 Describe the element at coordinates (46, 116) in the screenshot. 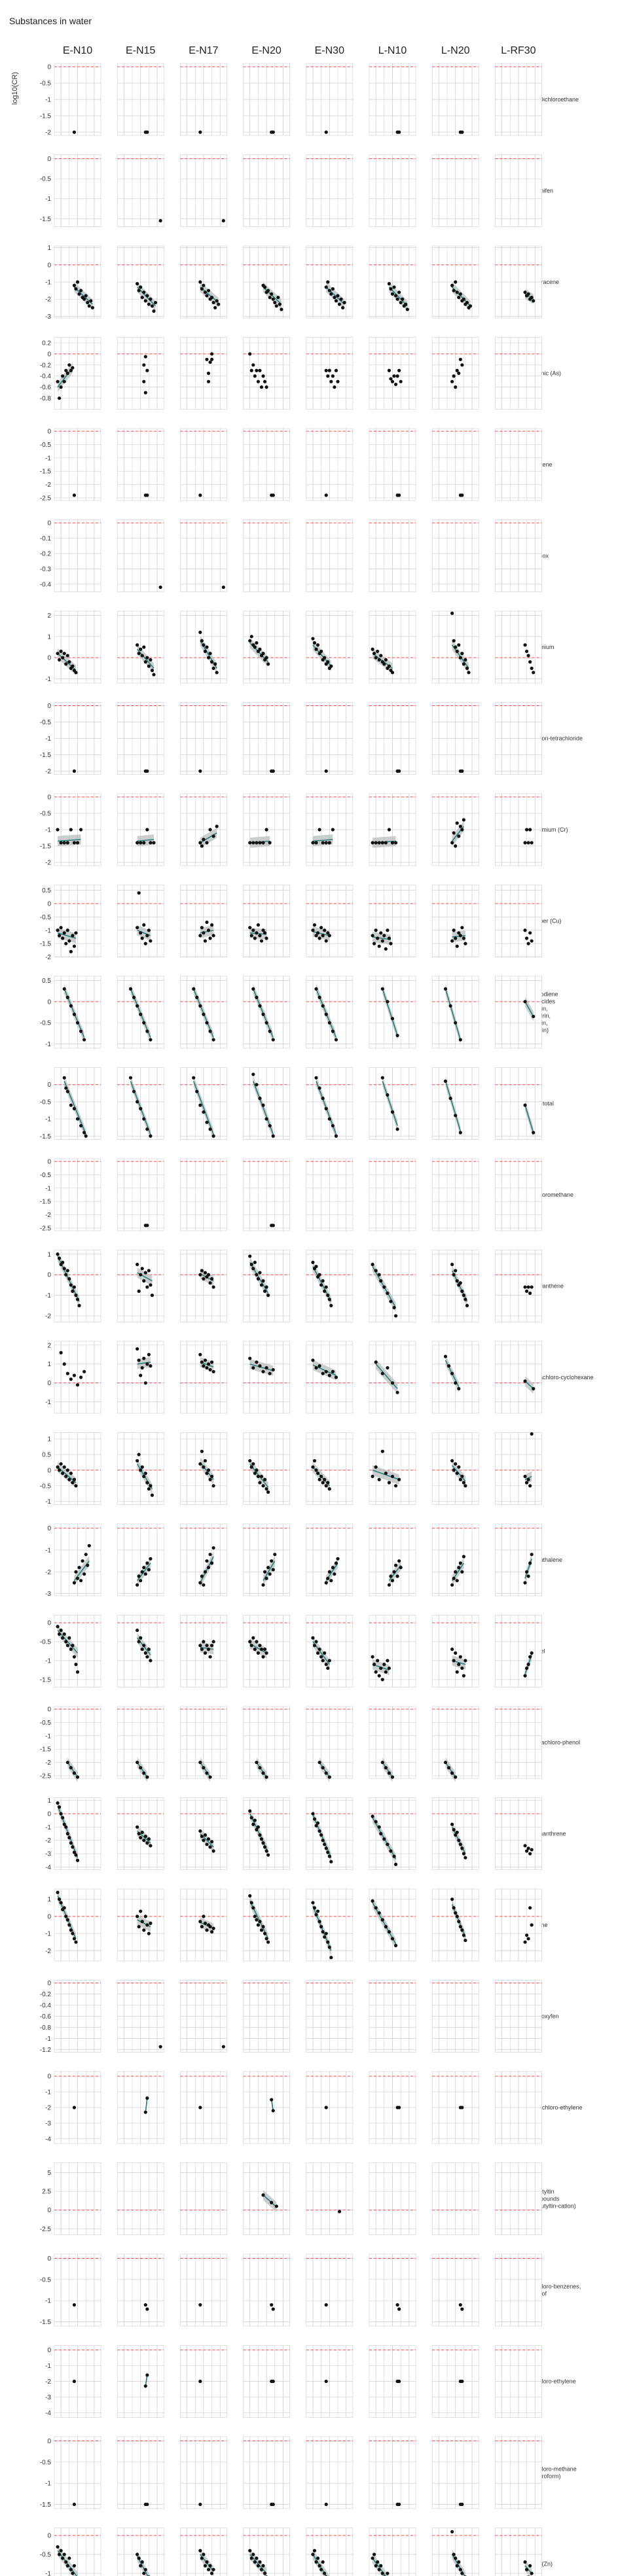

I see `y-tick-label: -1.5` at that location.